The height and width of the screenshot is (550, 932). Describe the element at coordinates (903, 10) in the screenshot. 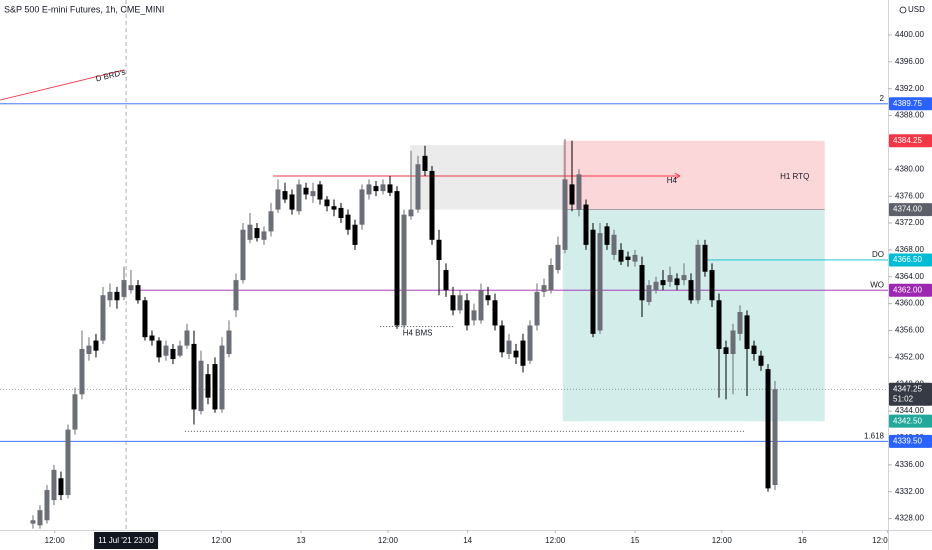

I see `currency-icon` at that location.